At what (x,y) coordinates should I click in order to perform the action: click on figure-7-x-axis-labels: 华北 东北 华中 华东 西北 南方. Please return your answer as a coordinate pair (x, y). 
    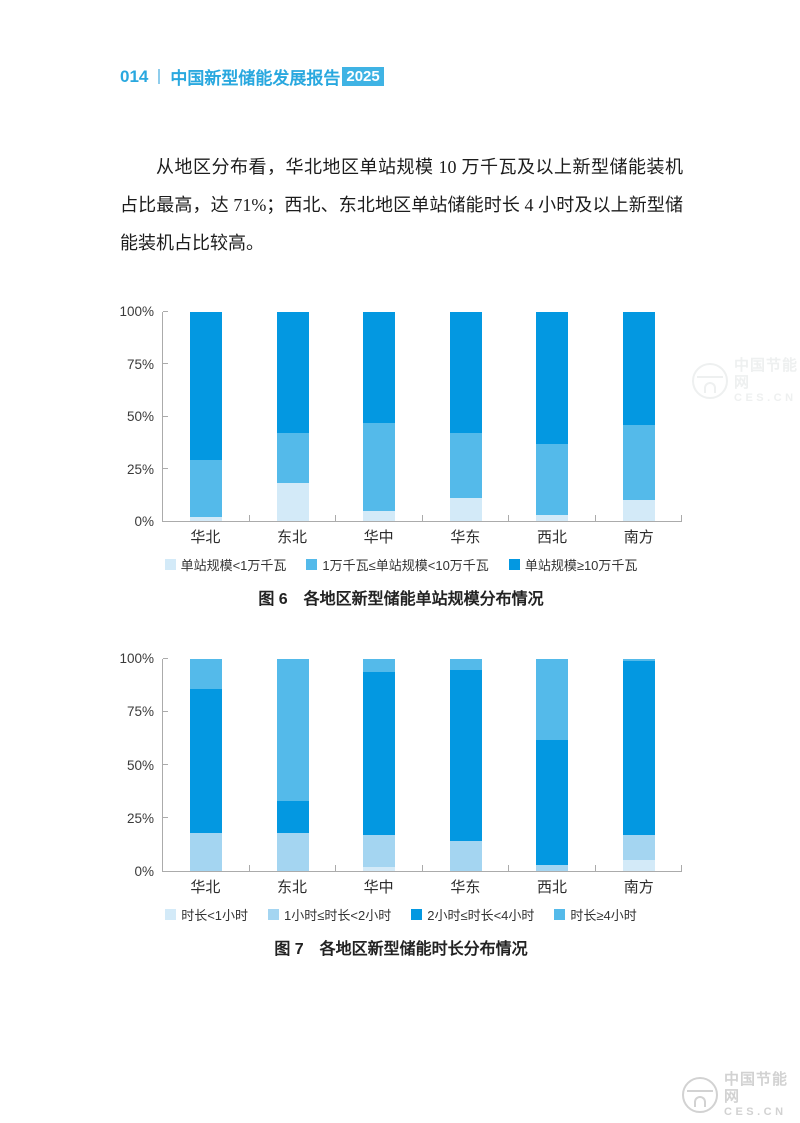
    Looking at the image, I should click on (422, 886).